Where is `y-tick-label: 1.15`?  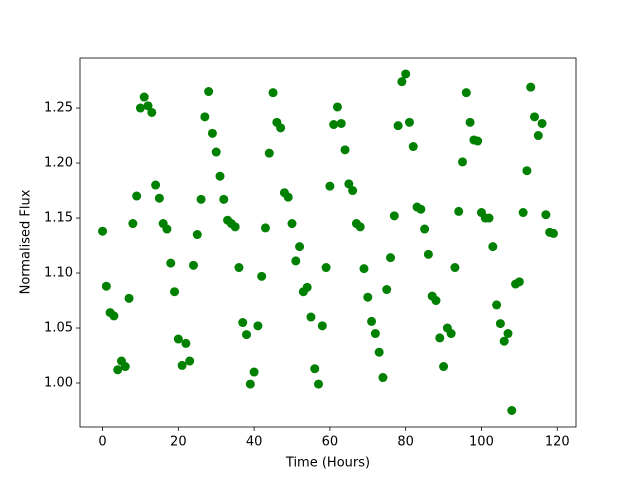
y-tick-label: 1.15 is located at coordinates (58, 218).